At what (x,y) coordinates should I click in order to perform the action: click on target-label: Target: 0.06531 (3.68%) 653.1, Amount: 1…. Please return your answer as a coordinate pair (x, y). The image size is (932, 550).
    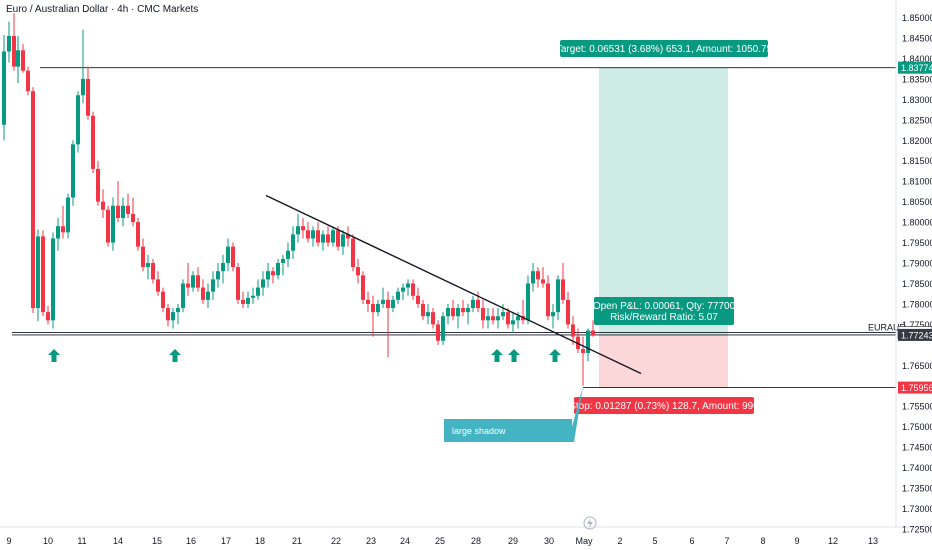
    Looking at the image, I should click on (664, 48).